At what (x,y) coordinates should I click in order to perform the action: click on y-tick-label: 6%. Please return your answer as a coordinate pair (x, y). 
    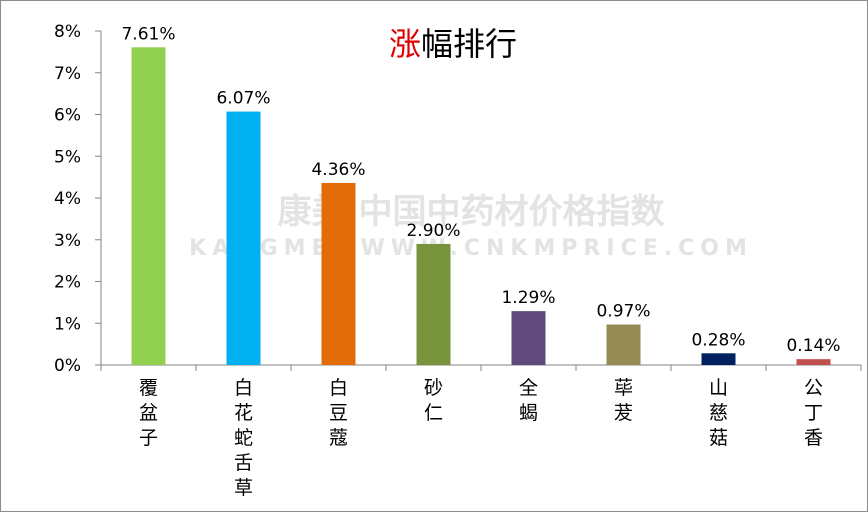
    Looking at the image, I should click on (67, 116).